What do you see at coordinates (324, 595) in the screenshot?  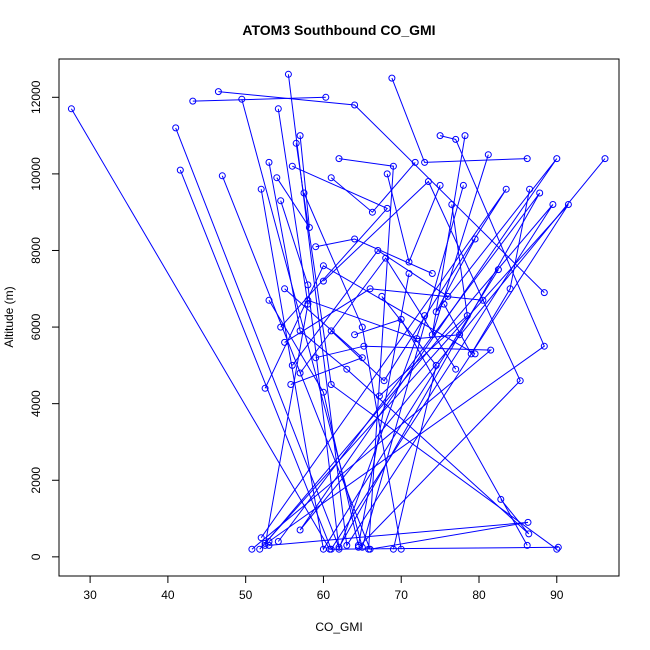 I see `x-tick-label: 60` at bounding box center [324, 595].